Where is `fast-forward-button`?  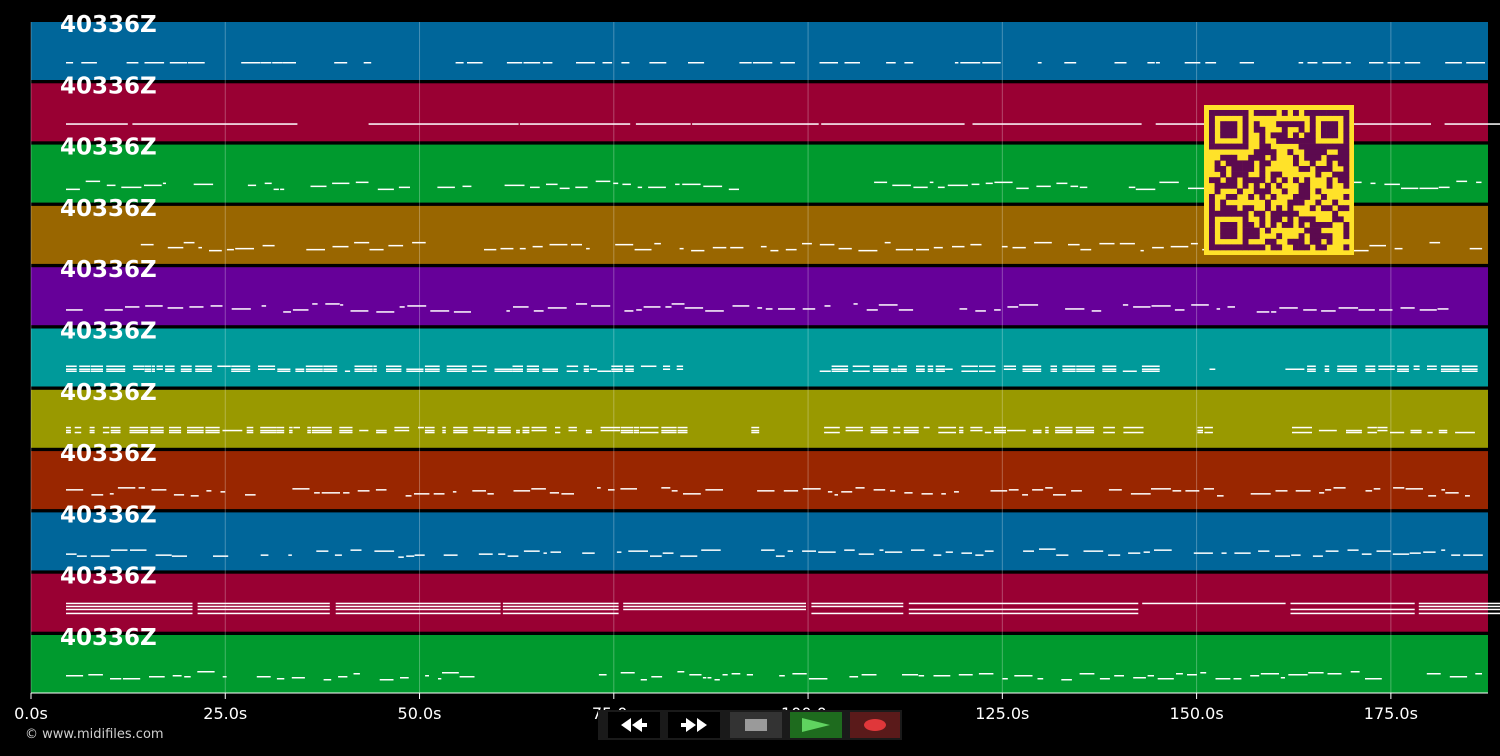
fast-forward-button is located at coordinates (694, 725).